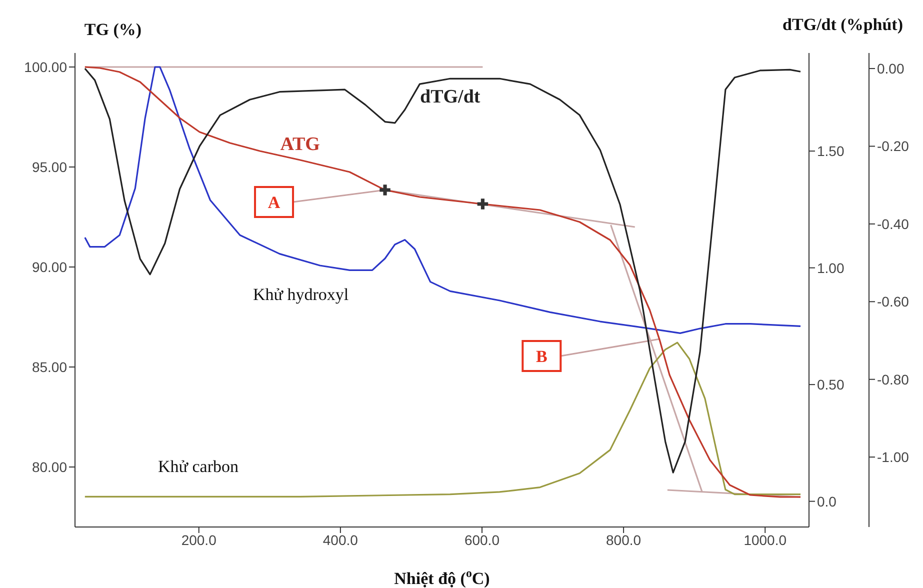  I want to click on y3-tick-label: -1.00, so click(893, 457).